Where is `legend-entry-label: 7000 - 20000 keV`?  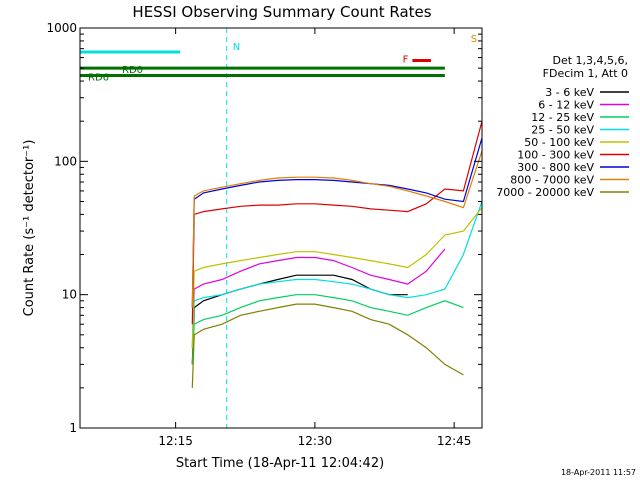
legend-entry-label: 7000 - 20000 keV is located at coordinates (545, 192).